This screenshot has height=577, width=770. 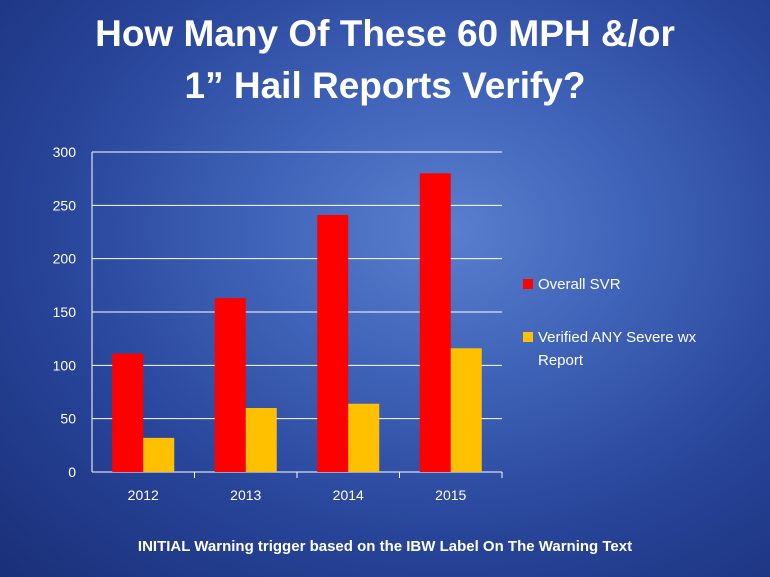 I want to click on y-tick-label-50: 50, so click(x=68, y=419).